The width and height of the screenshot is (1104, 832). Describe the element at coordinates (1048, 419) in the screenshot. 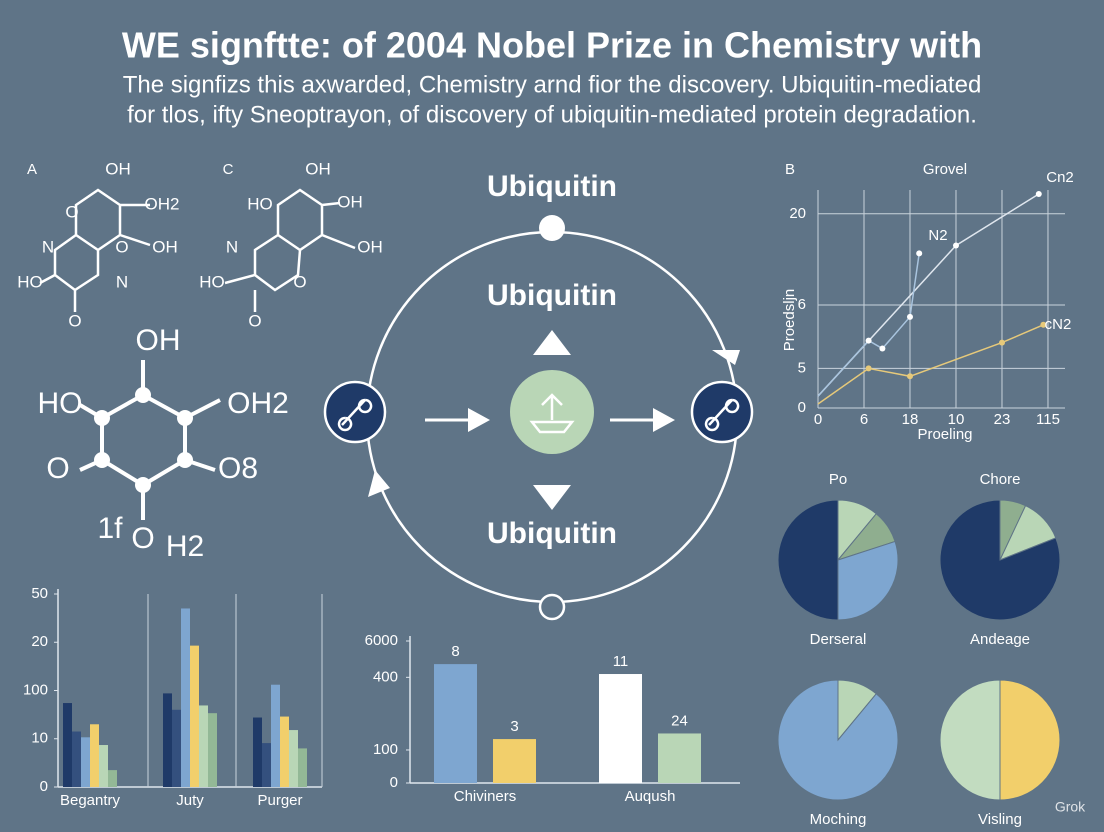

I see `x-tick-label: 115` at that location.